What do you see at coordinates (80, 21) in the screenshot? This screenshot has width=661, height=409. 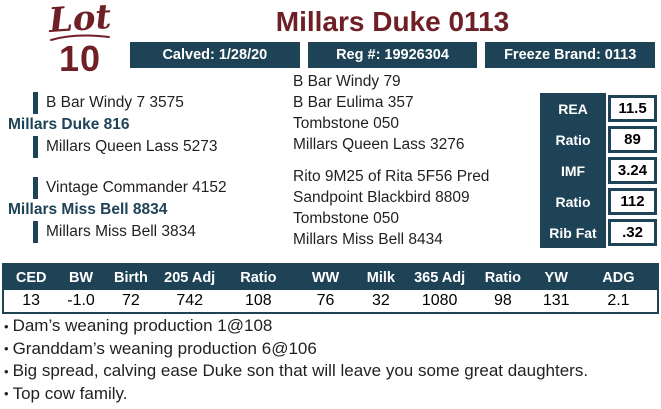 I see `lot-label: Lot` at bounding box center [80, 21].